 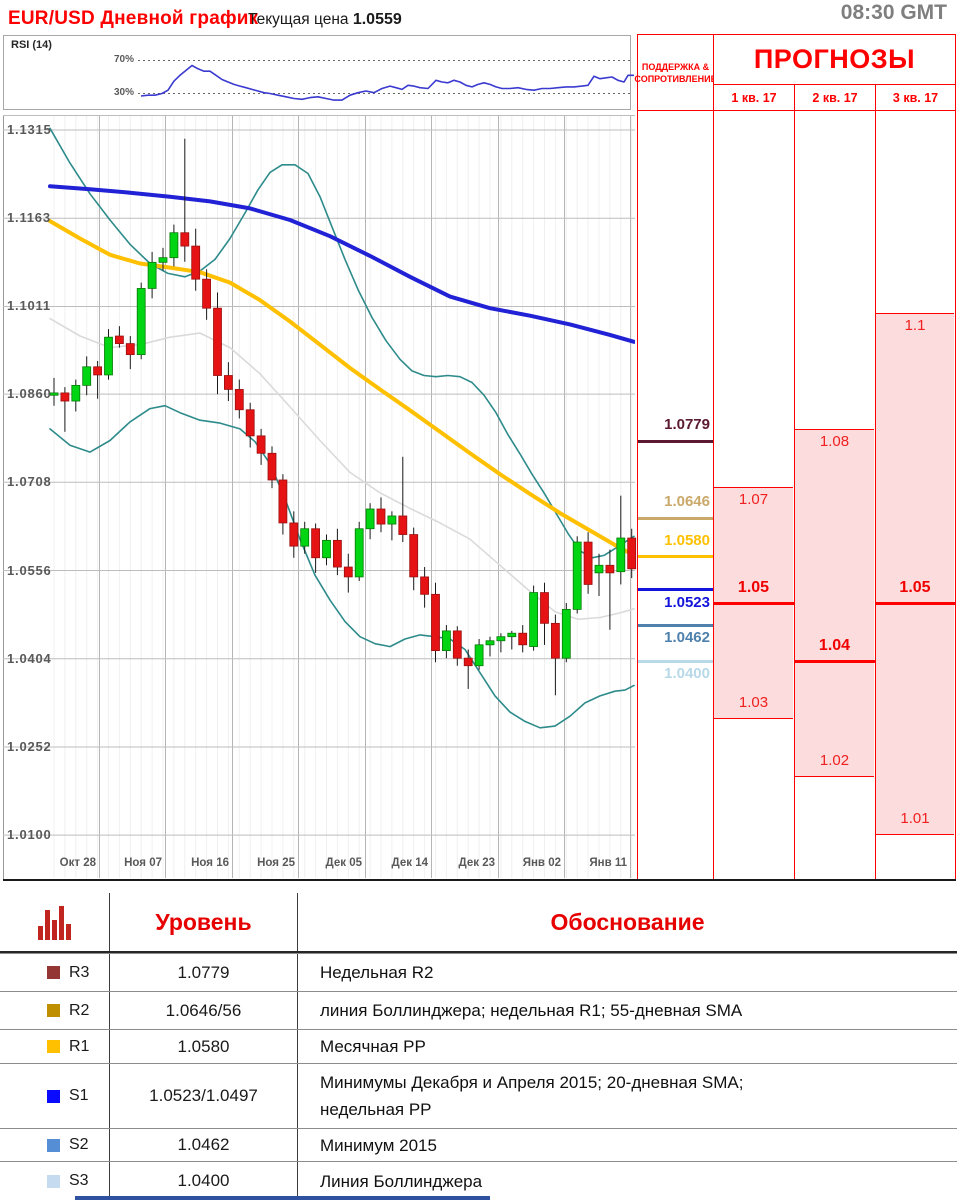 I want to click on sr-level-label: 1.0523, so click(x=687, y=602).